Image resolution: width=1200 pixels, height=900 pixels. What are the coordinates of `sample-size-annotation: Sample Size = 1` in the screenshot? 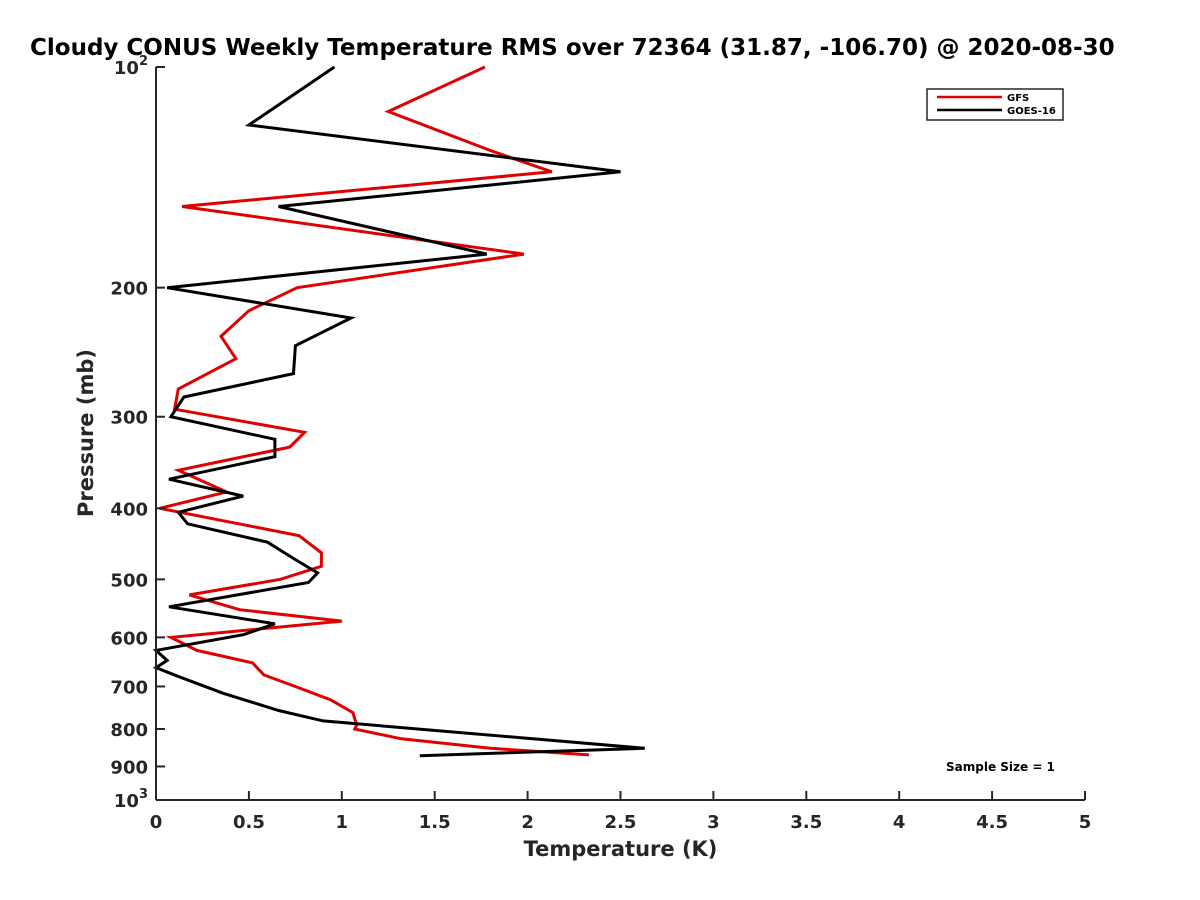 It's located at (1000, 767).